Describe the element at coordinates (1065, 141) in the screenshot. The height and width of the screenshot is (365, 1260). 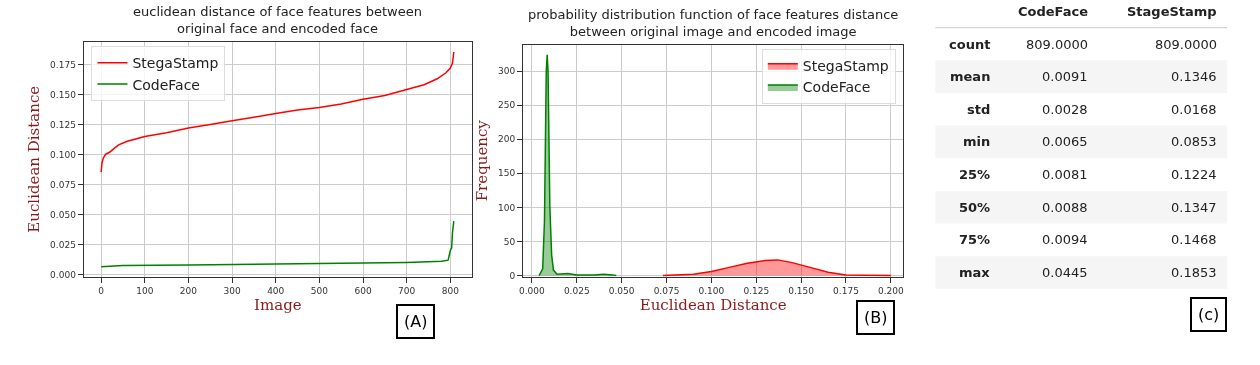
I see `text: 0.0065` at that location.